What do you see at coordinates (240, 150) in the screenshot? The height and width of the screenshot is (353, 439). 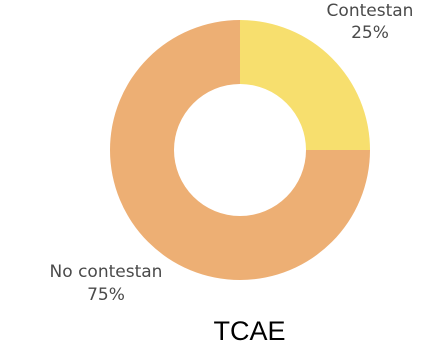 I see `donut-hole` at bounding box center [240, 150].